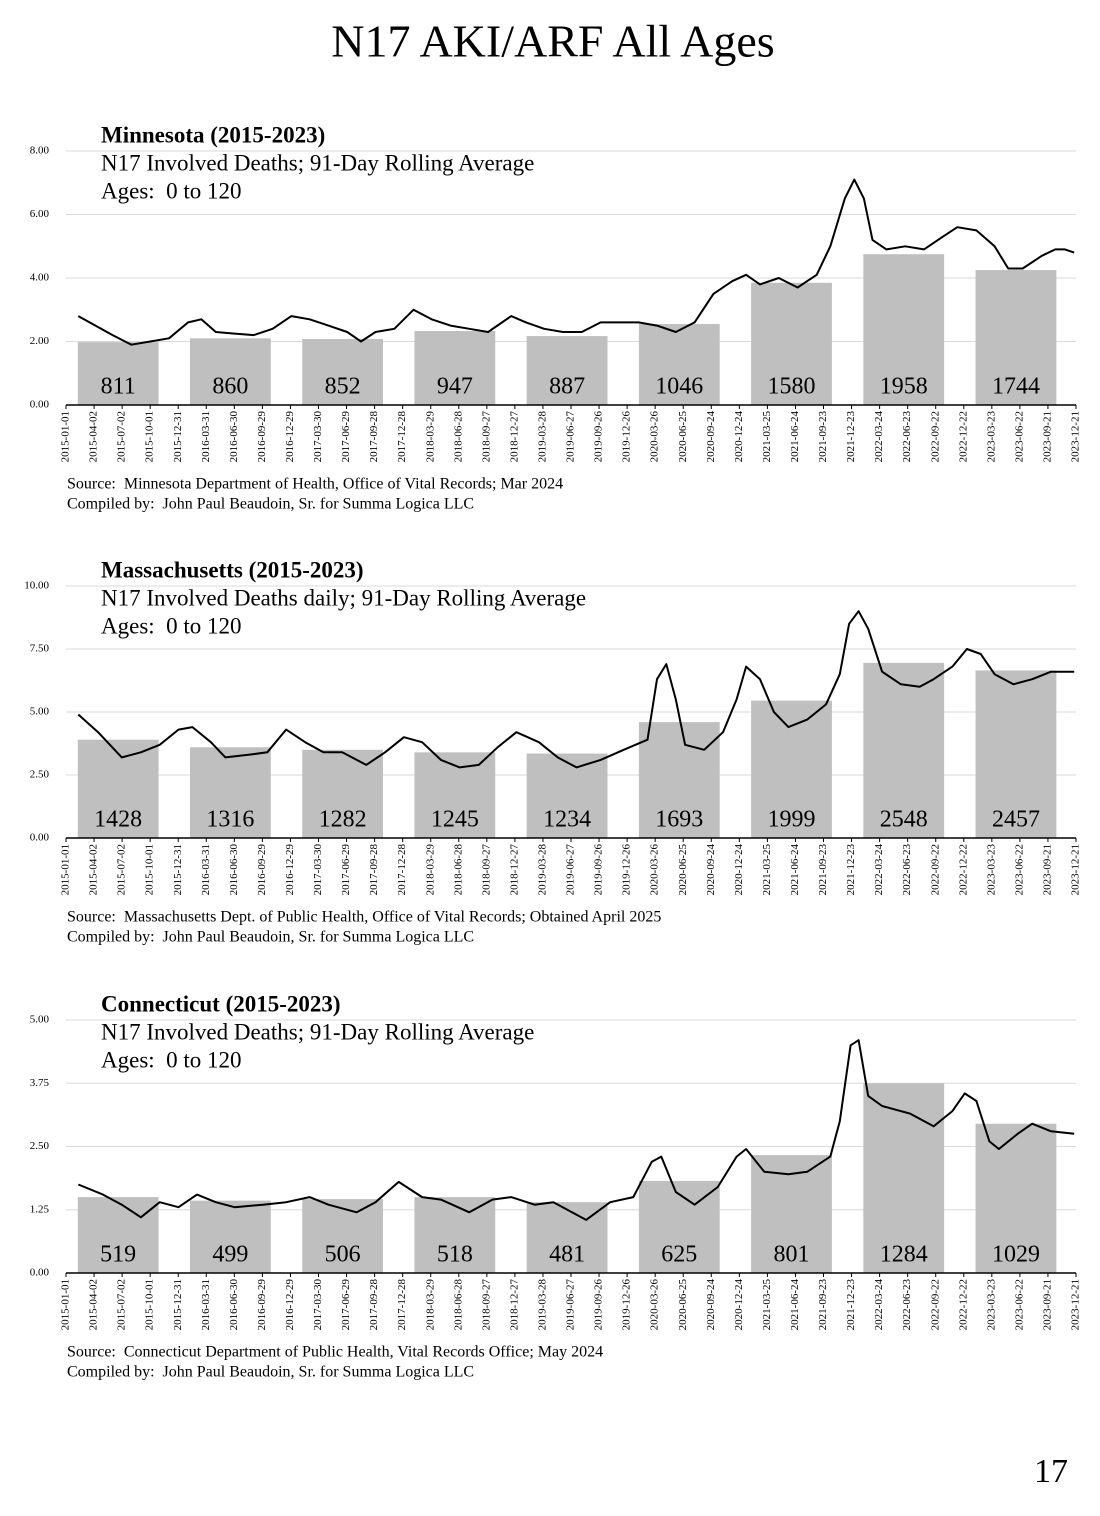 This screenshot has width=1100, height=1516. I want to click on y-tick-label: 2.00, so click(40, 341).